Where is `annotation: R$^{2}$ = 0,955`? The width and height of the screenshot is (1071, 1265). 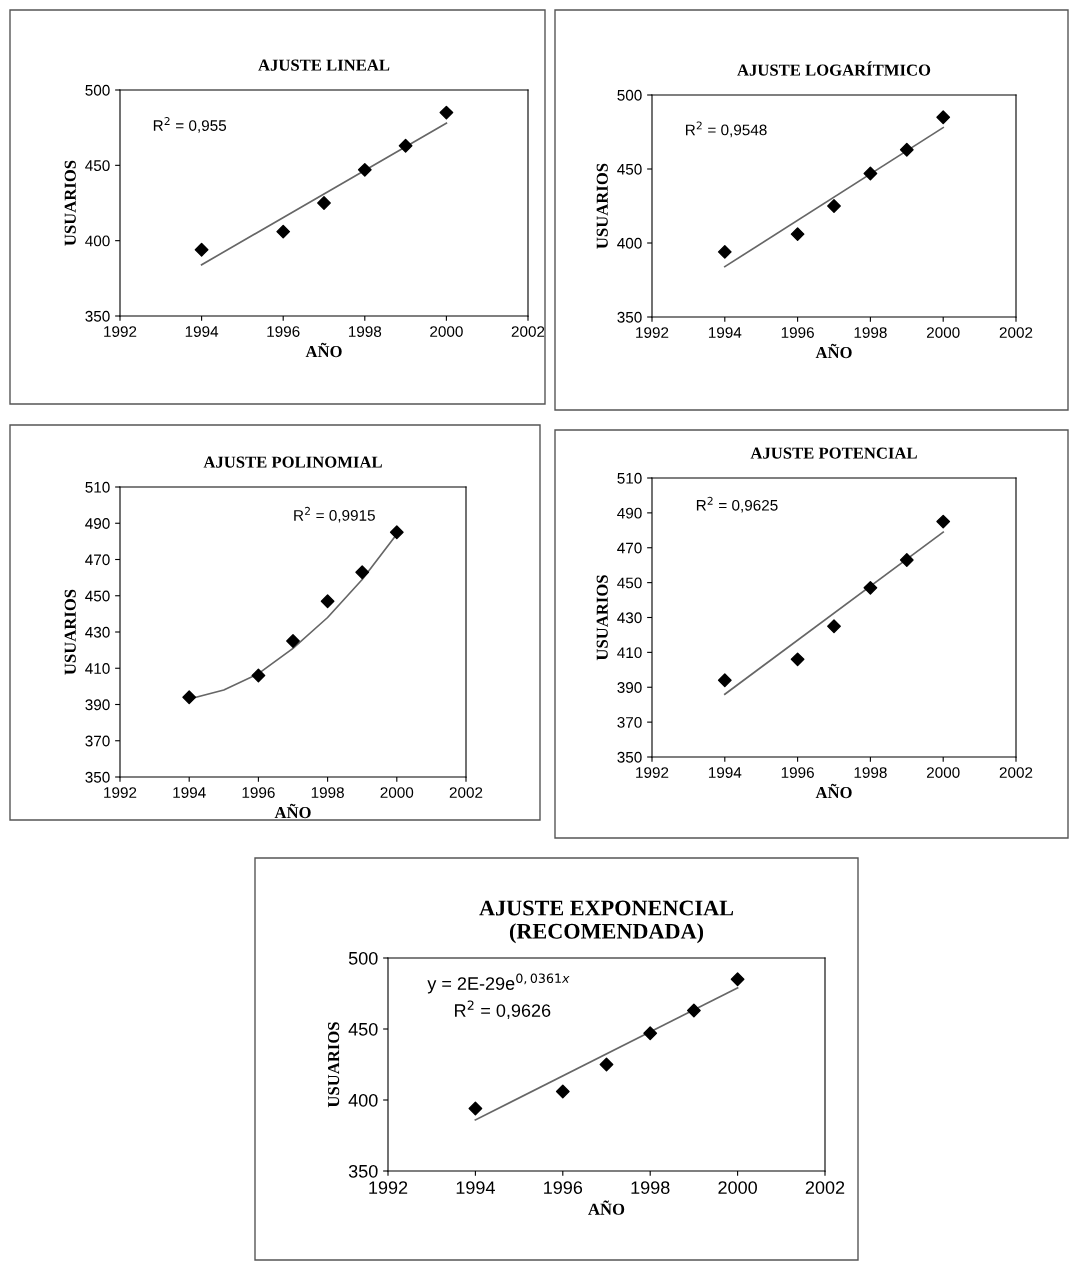
annotation: R$^{2}$ = 0,955 is located at coordinates (190, 125).